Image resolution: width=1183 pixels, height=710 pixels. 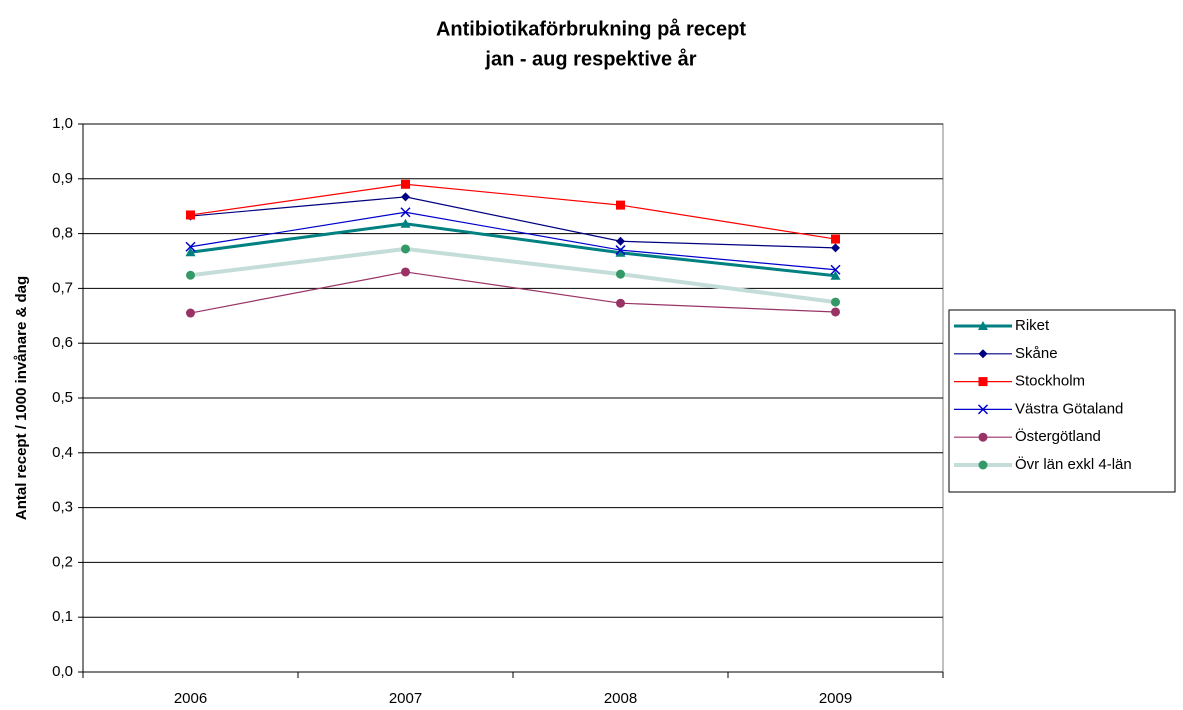 What do you see at coordinates (62, 342) in the screenshot?
I see `y-tick-label: 0,6` at bounding box center [62, 342].